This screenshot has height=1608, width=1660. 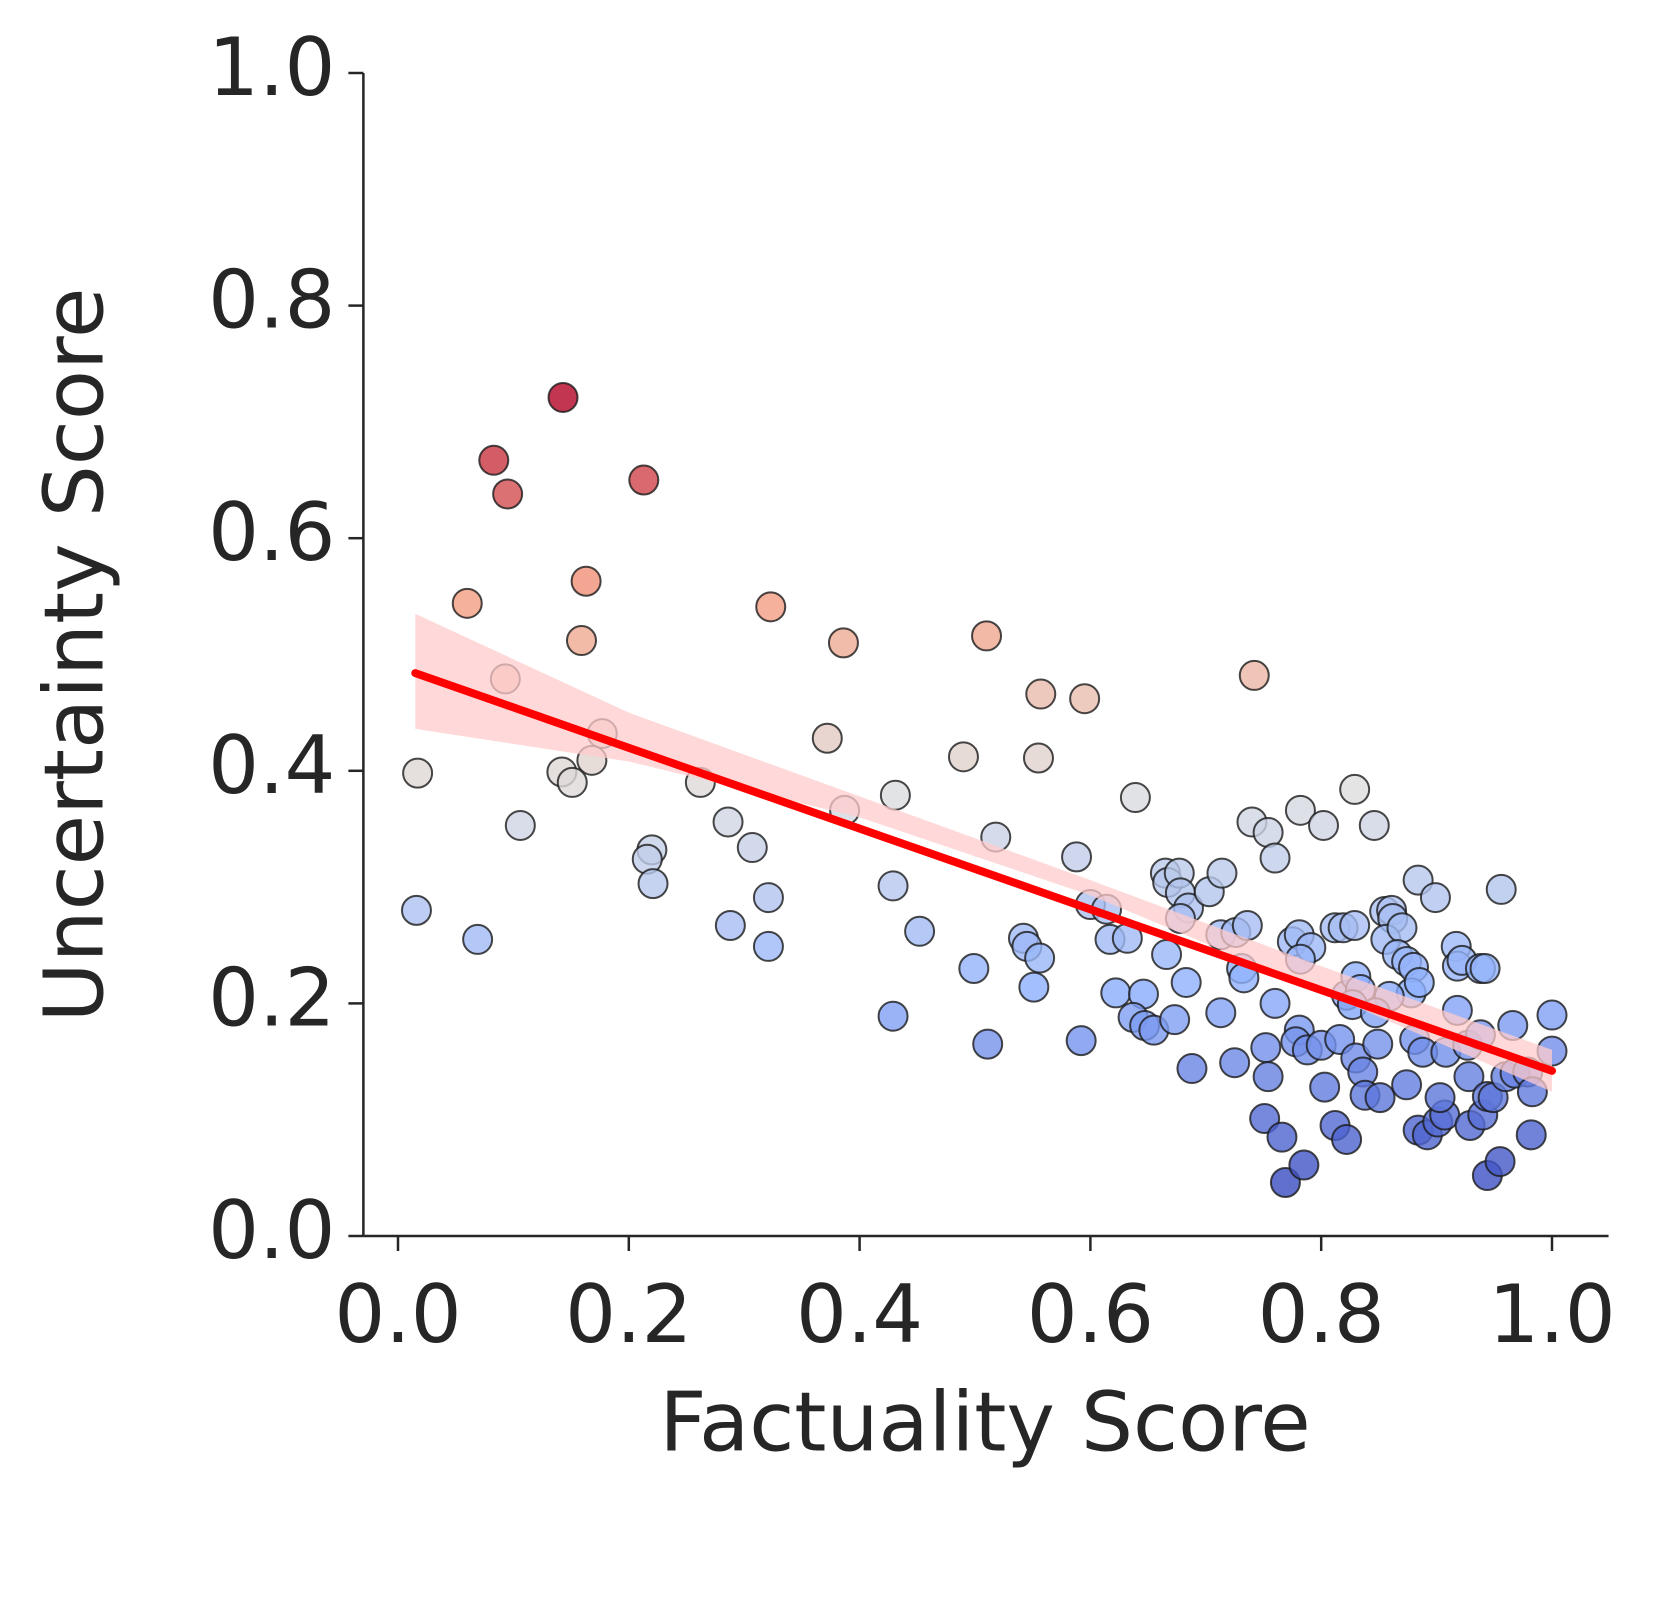 I want to click on x-tick-label: 0.2, so click(x=628, y=1314).